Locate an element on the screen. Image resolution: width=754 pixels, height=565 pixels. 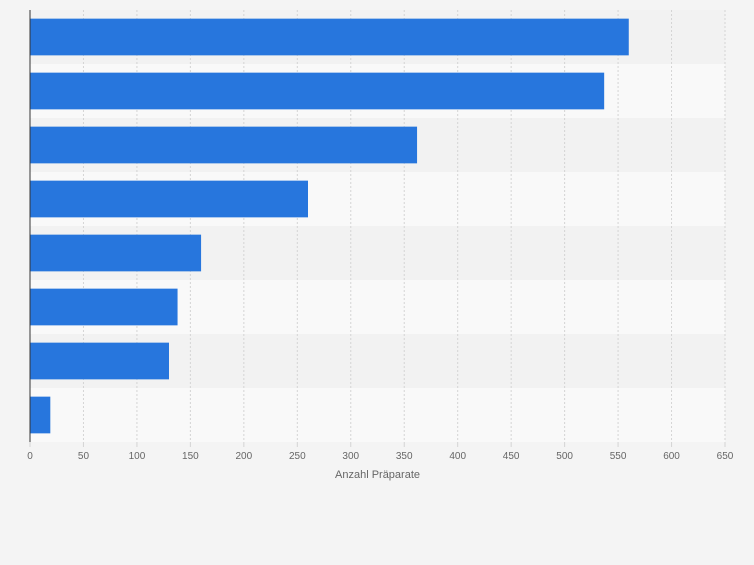
x-tick-label: 200 is located at coordinates (244, 456).